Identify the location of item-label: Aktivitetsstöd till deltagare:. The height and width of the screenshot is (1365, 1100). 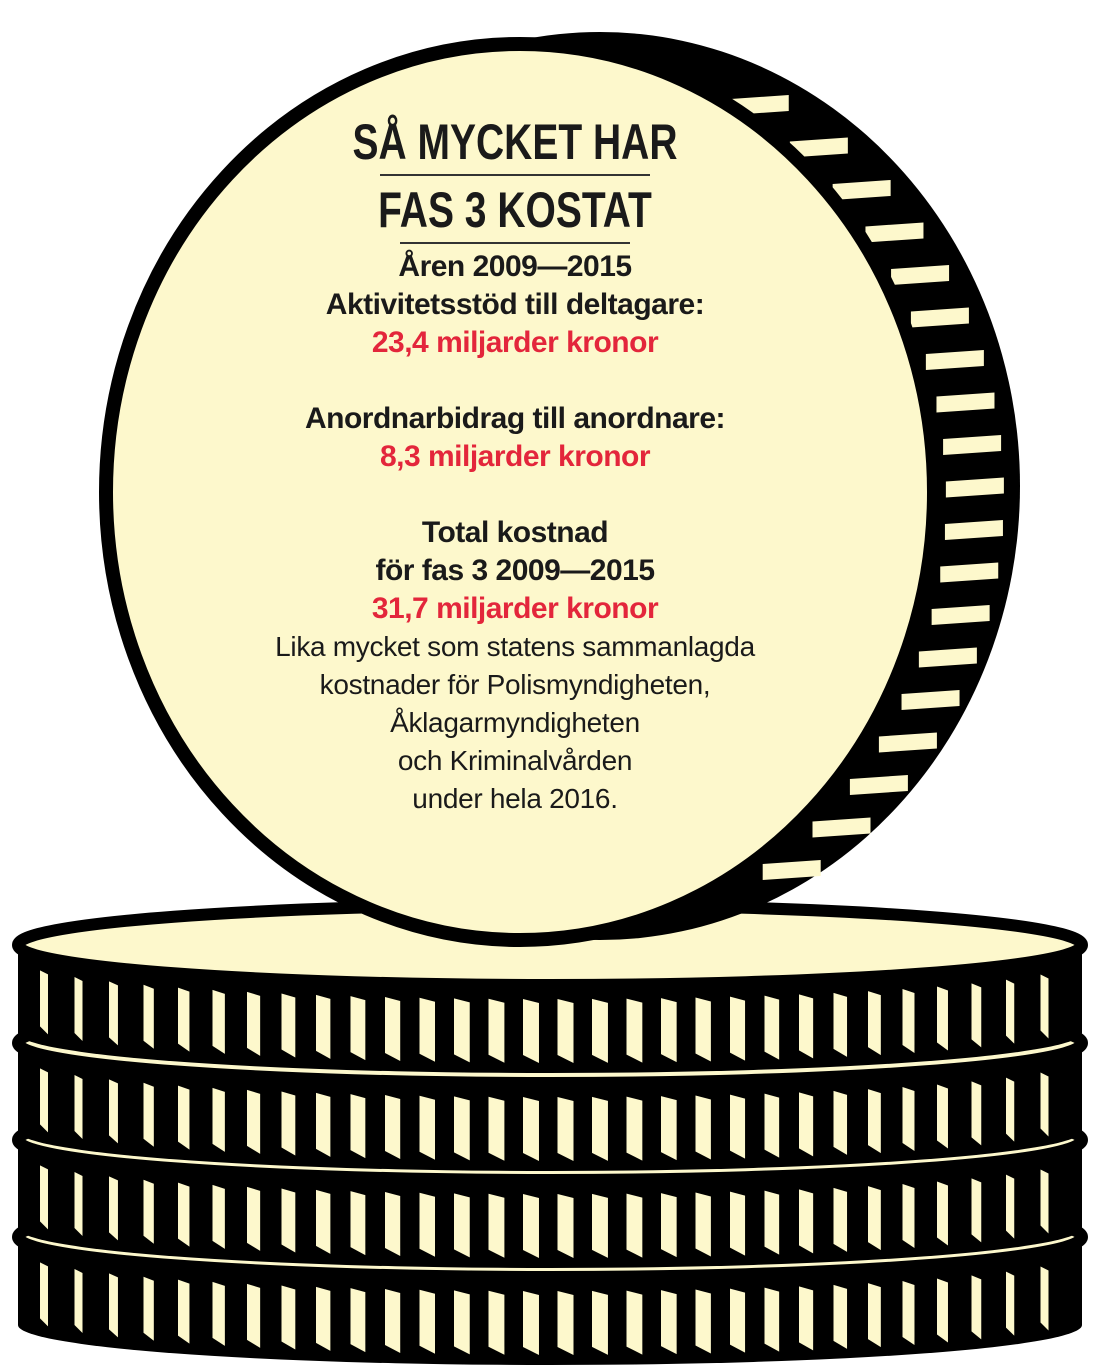
(515, 304).